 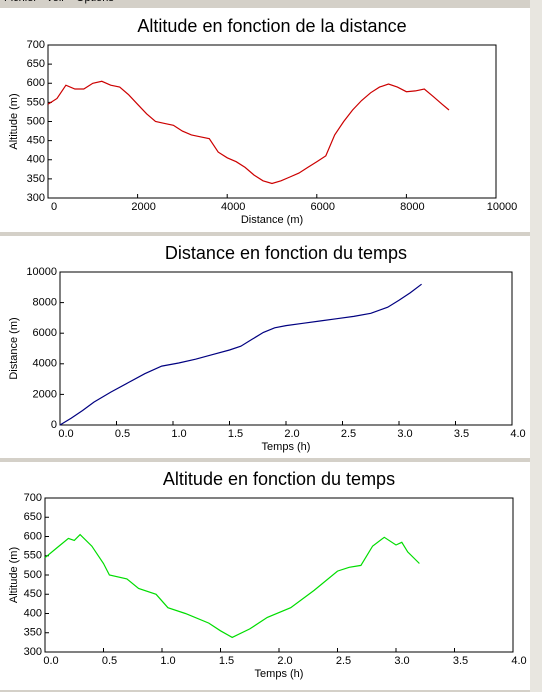 I want to click on chart-title: Distance en fonction du temps, so click(x=286, y=253).